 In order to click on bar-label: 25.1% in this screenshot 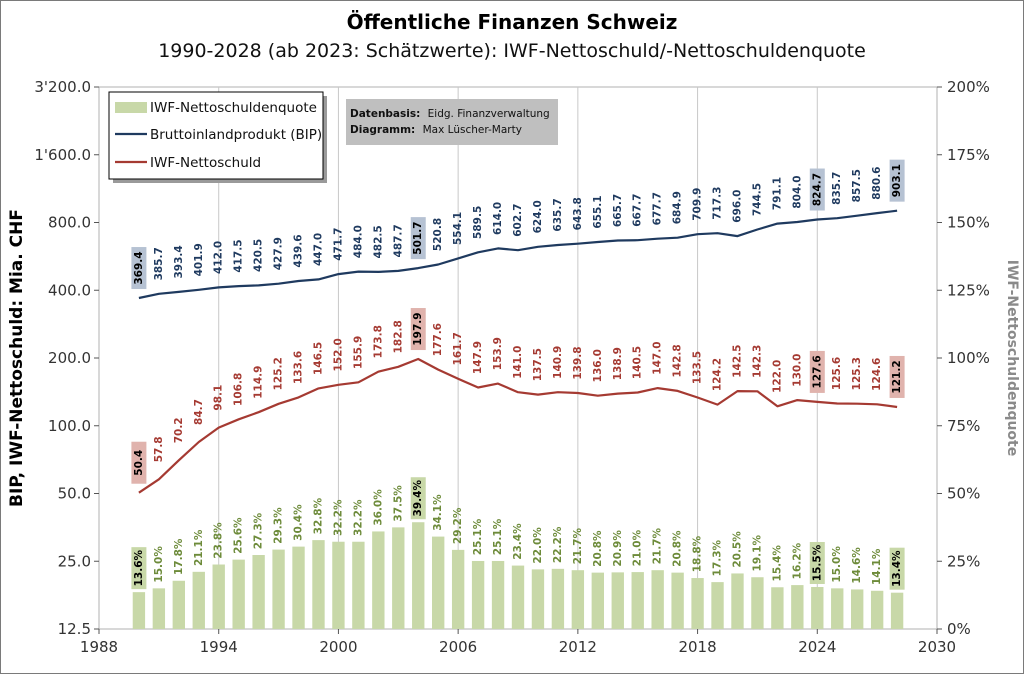, I will do `click(498, 536)`.